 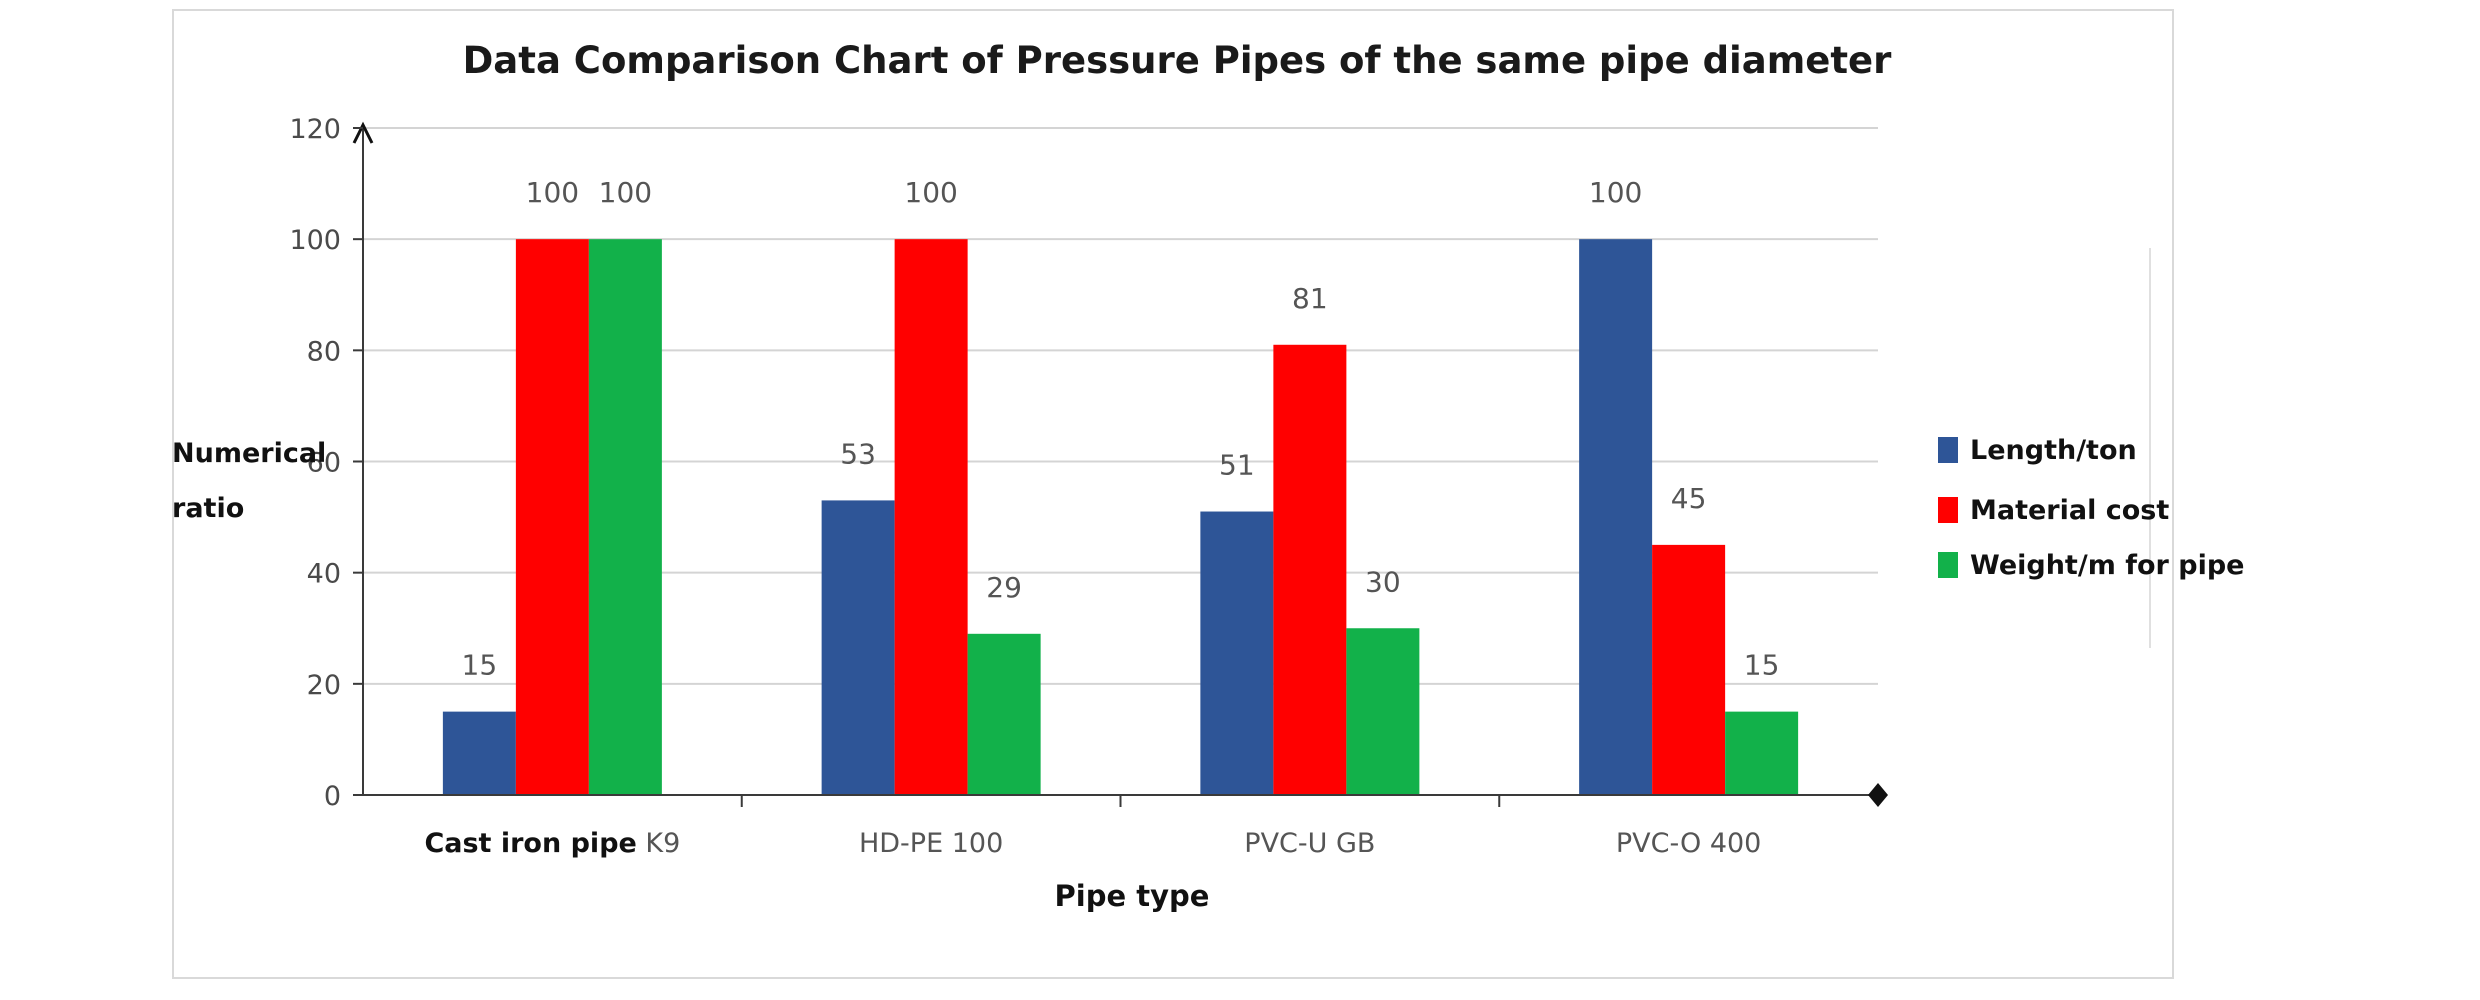 I want to click on y-tick-label: 80, so click(x=324, y=351).